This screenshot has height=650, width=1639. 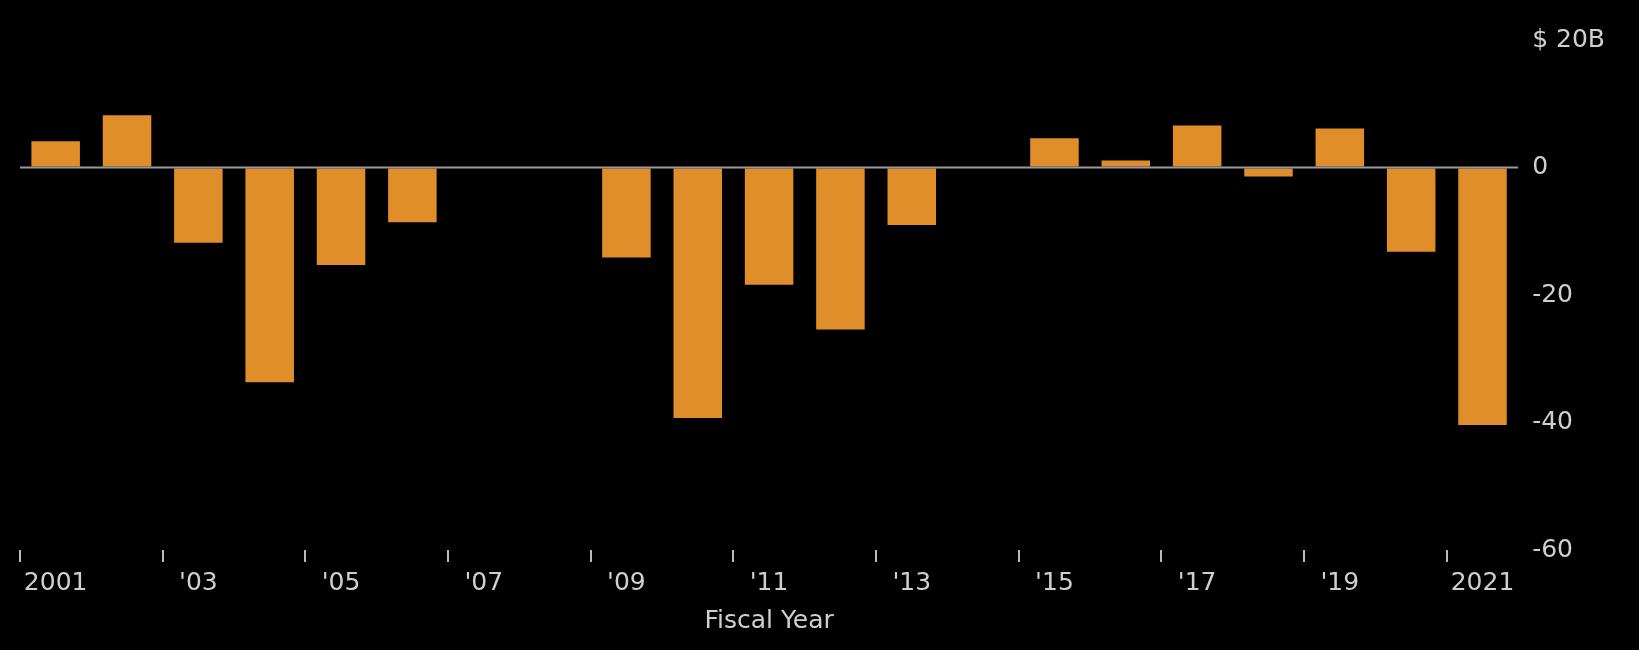 What do you see at coordinates (55, 581) in the screenshot?
I see `x-tick-label: 2001` at bounding box center [55, 581].